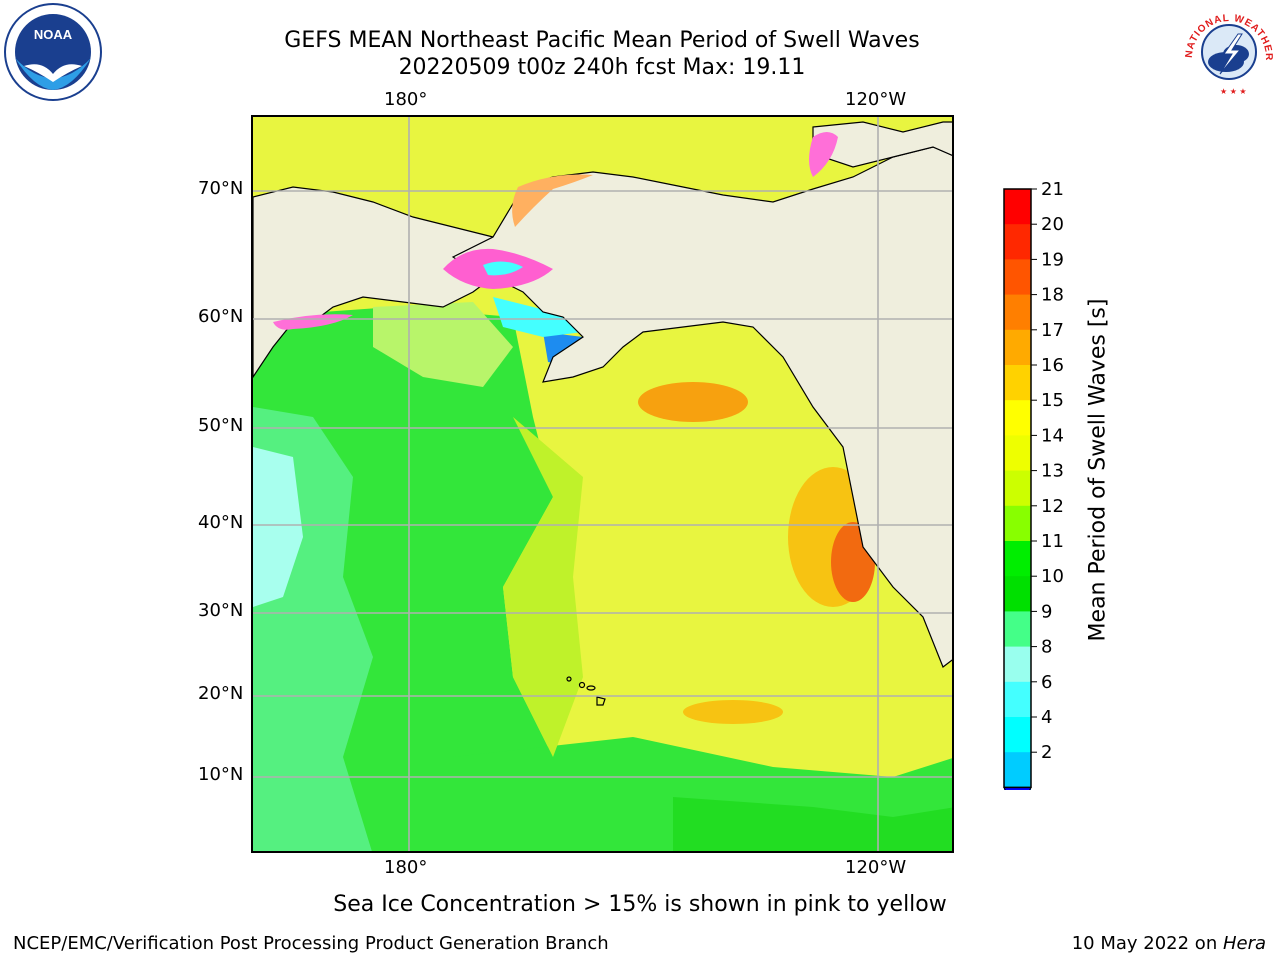 Image resolution: width=1280 pixels, height=960 pixels. Describe the element at coordinates (1046, 717) in the screenshot. I see `colorbar-tick-label: 4` at that location.